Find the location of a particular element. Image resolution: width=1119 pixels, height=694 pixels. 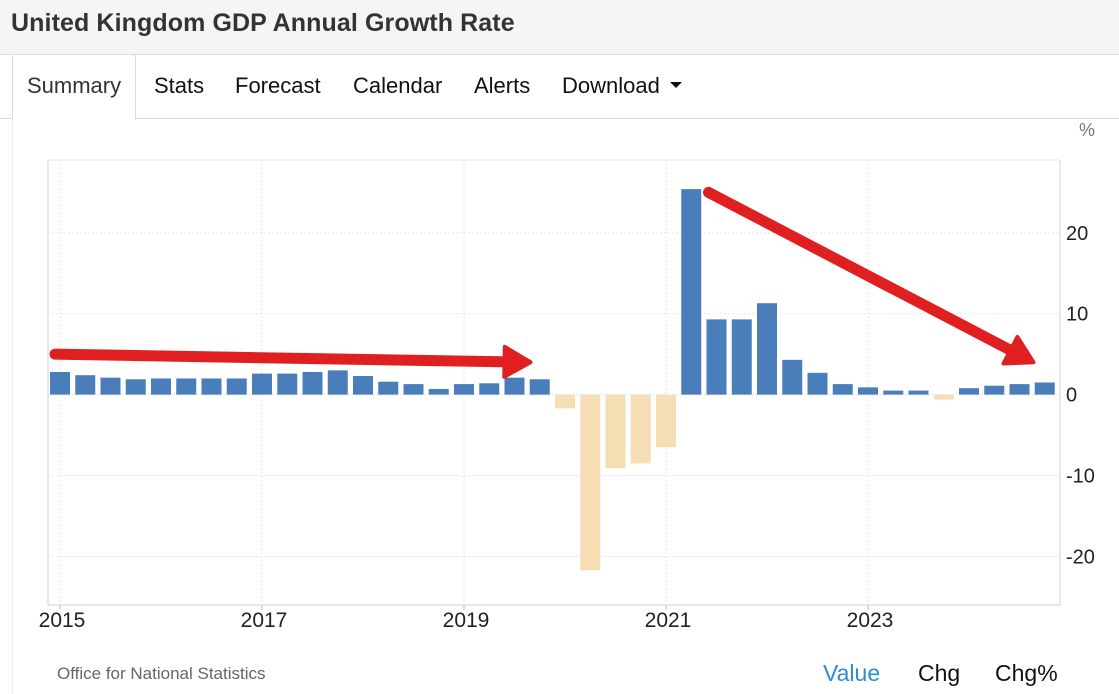

bar-2016-Q4 is located at coordinates (236, 386).